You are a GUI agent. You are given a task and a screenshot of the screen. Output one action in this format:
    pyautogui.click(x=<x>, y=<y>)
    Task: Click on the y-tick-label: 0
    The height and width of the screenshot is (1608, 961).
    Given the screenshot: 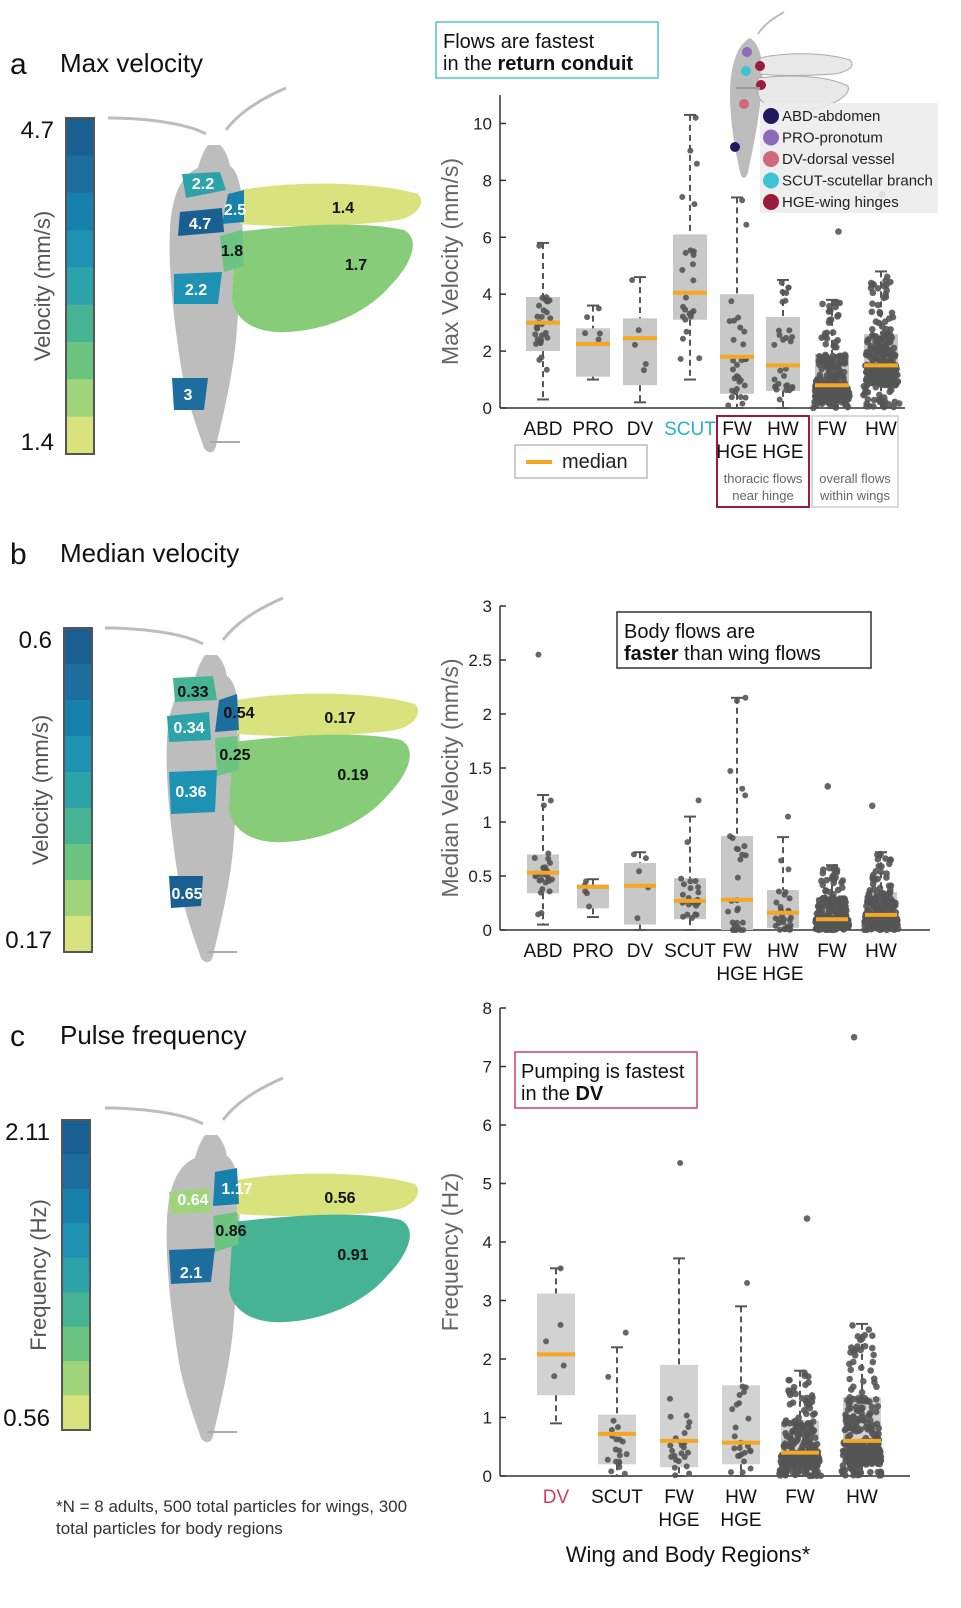 What is the action you would take?
    pyautogui.click(x=487, y=1476)
    